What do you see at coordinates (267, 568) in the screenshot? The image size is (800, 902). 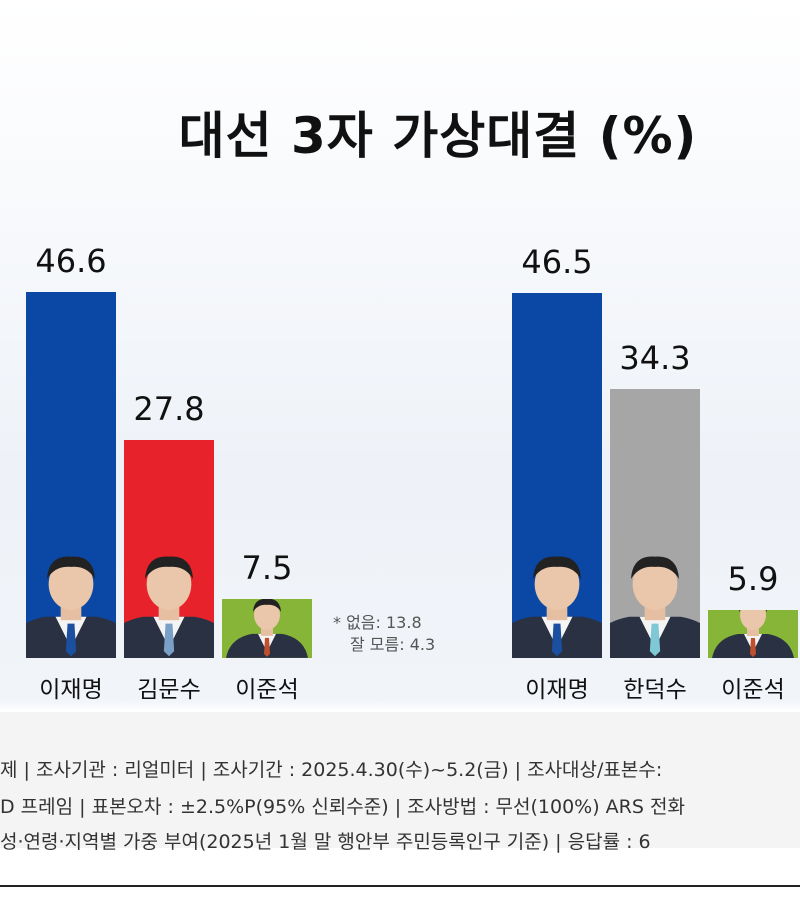 I see `value-label: 7.5` at bounding box center [267, 568].